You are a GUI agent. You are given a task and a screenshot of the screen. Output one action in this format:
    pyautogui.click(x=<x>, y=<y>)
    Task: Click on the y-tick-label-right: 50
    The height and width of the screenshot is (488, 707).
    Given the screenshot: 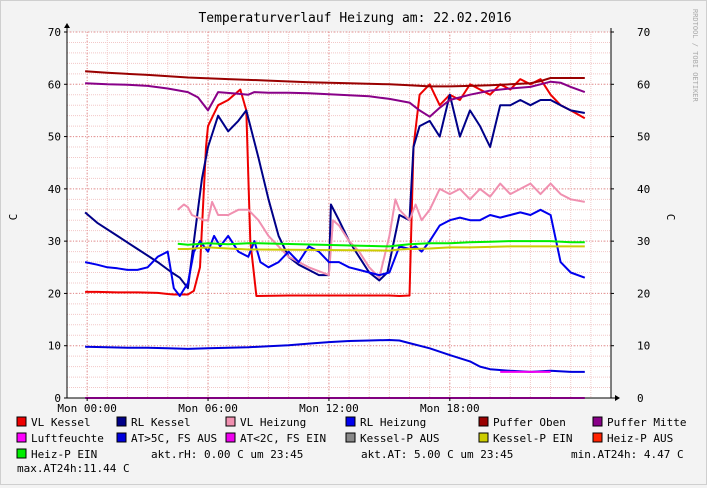 What is the action you would take?
    pyautogui.click(x=643, y=137)
    